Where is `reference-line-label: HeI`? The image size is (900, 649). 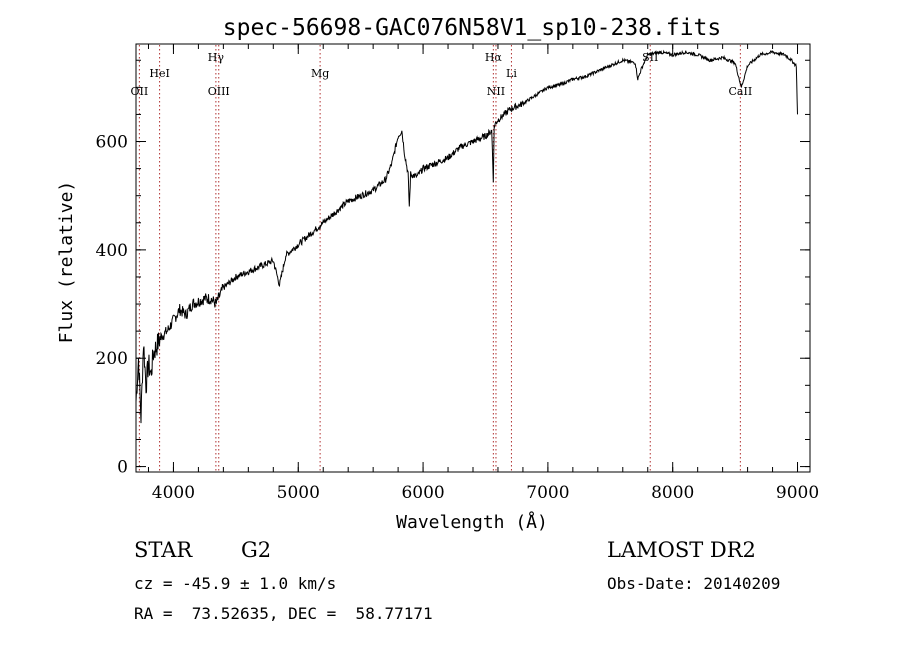
reference-line-label: HeI is located at coordinates (159, 73).